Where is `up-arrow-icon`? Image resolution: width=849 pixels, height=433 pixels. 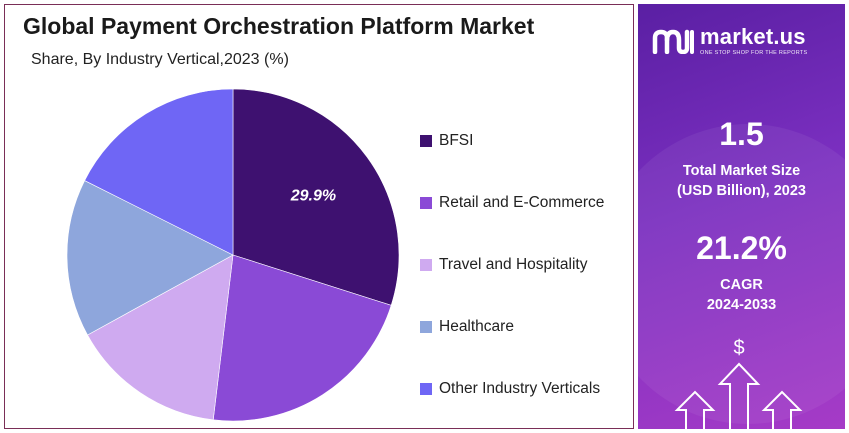 up-arrow-icon is located at coordinates (738, 395).